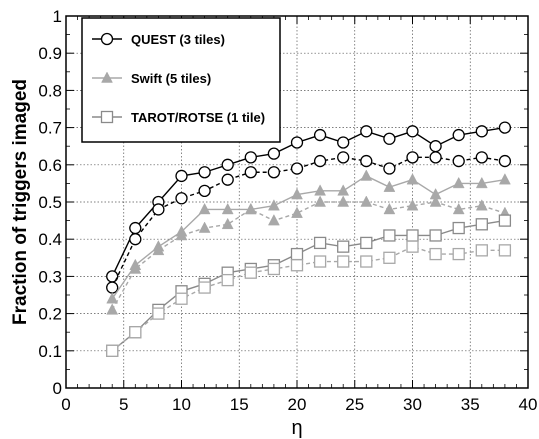 This screenshot has width=539, height=439. What do you see at coordinates (50, 351) in the screenshot?
I see `y-tick-label: 0.1` at bounding box center [50, 351].